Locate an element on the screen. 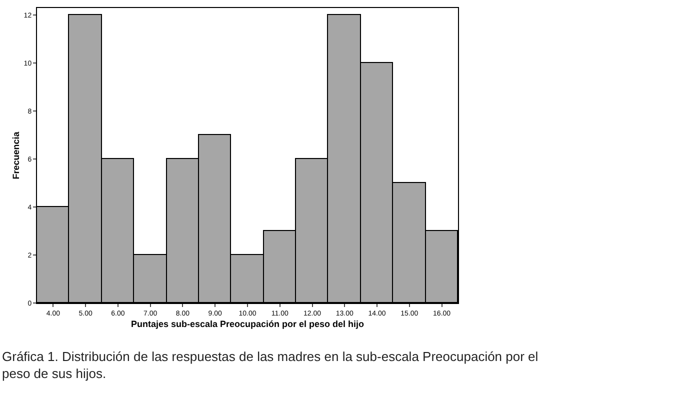 This screenshot has width=685, height=395. text: Gráfica 1. Distribución de las respuestas de las madres en la sub-escala Preocupación por el peso de sus hijos. is located at coordinates (270, 365).